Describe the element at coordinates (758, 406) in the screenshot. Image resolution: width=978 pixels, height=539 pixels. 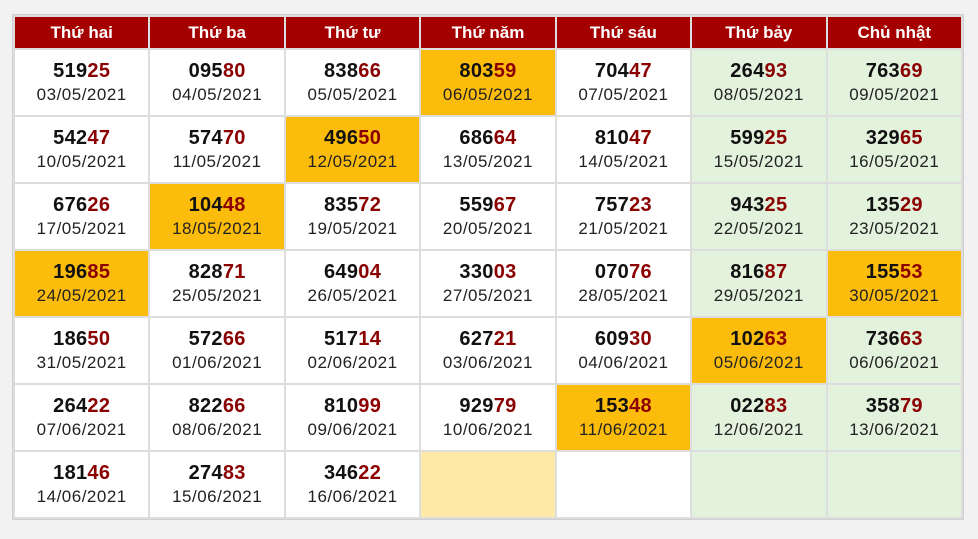
I see `result-number: 02283` at that location.